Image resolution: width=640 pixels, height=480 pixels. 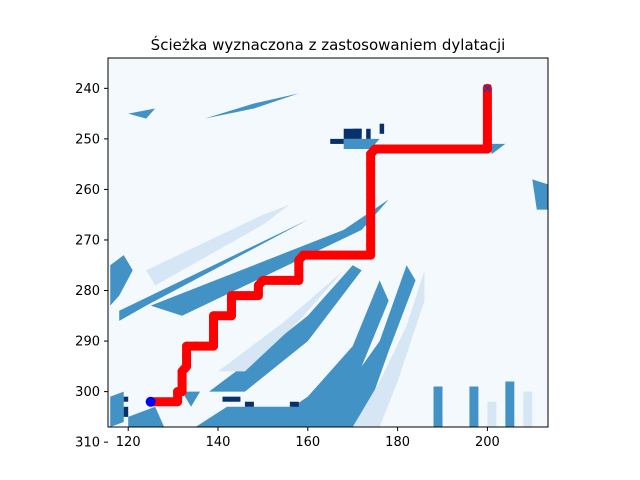 What do you see at coordinates (87, 190) in the screenshot?
I see `y-tick-label-260: 260` at bounding box center [87, 190].